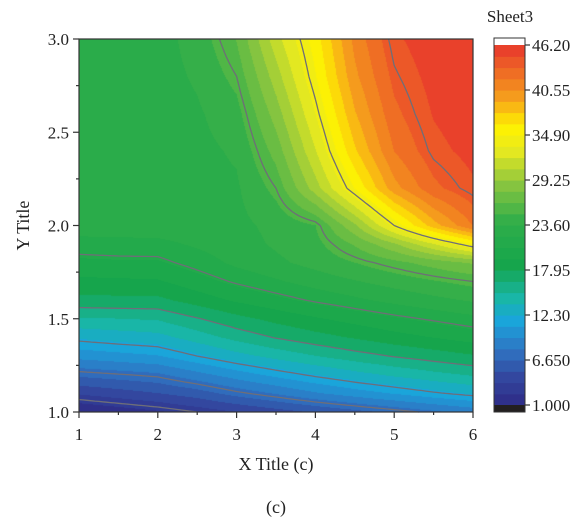 This screenshot has width=586, height=526. What do you see at coordinates (394, 434) in the screenshot?
I see `x-tick-label: 5` at bounding box center [394, 434].